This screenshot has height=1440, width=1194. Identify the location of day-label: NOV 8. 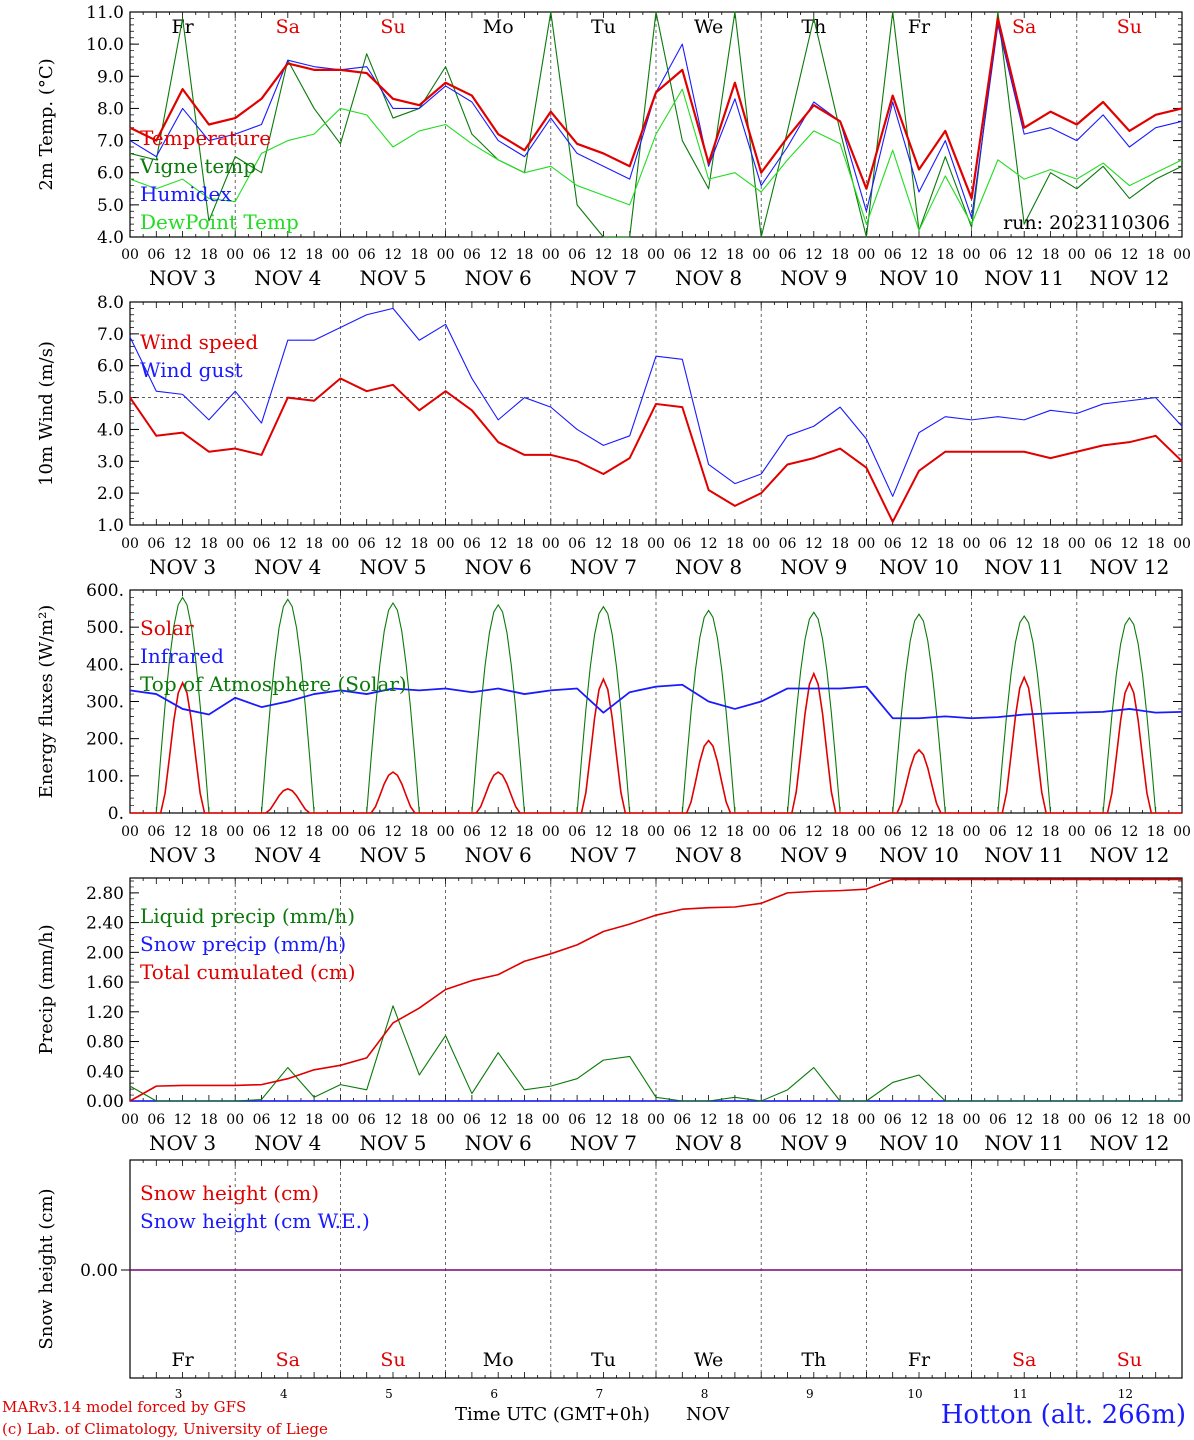
(708, 567).